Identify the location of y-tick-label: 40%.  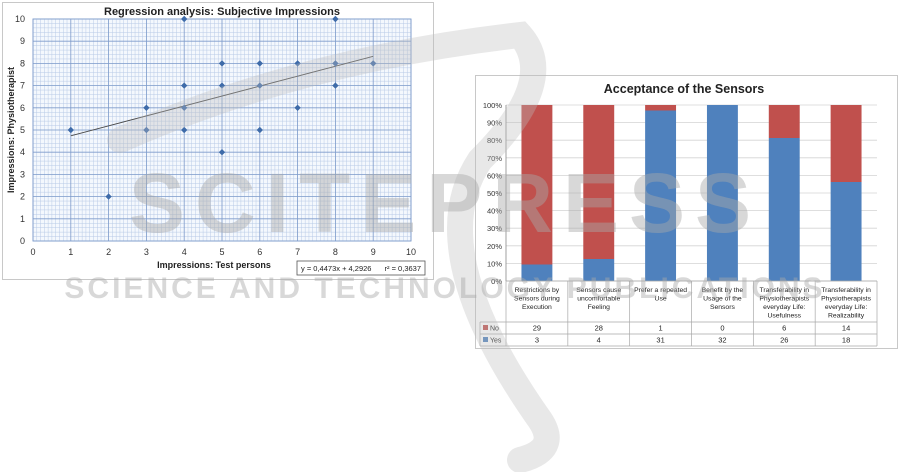
(494, 211).